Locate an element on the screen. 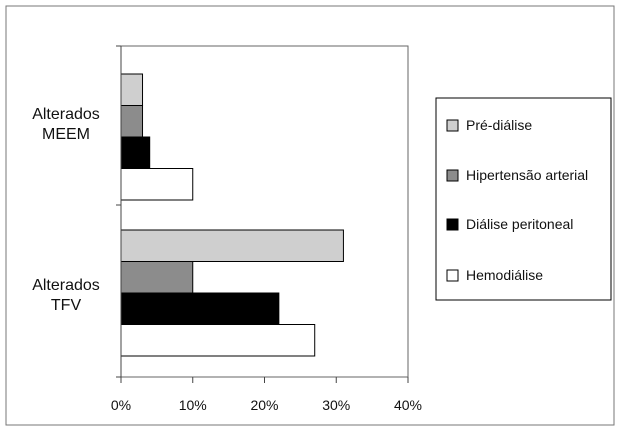  legend-label: Hemodiálise is located at coordinates (504, 275).